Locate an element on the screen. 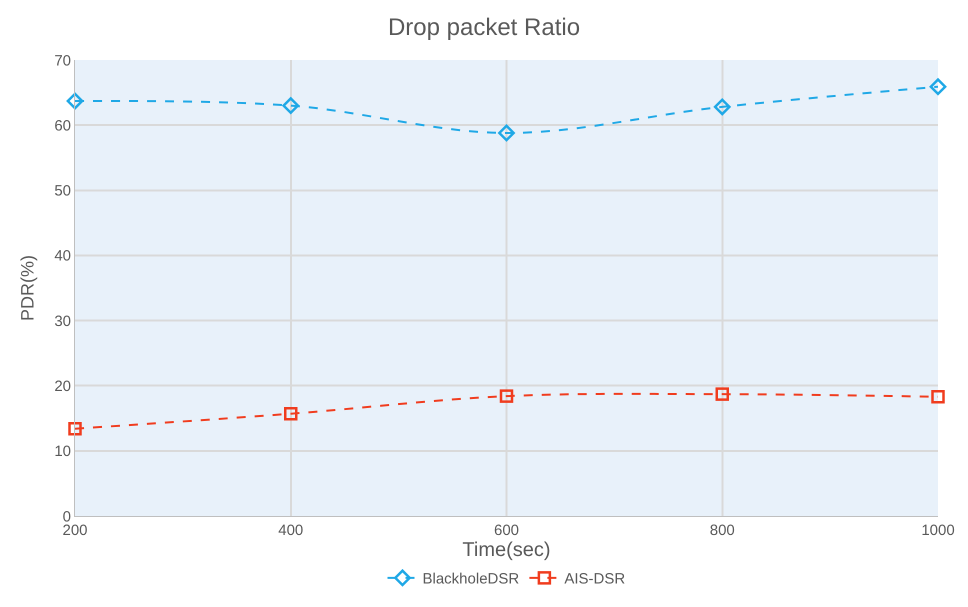 The height and width of the screenshot is (607, 968). y-tick-label: 10 is located at coordinates (62, 451).